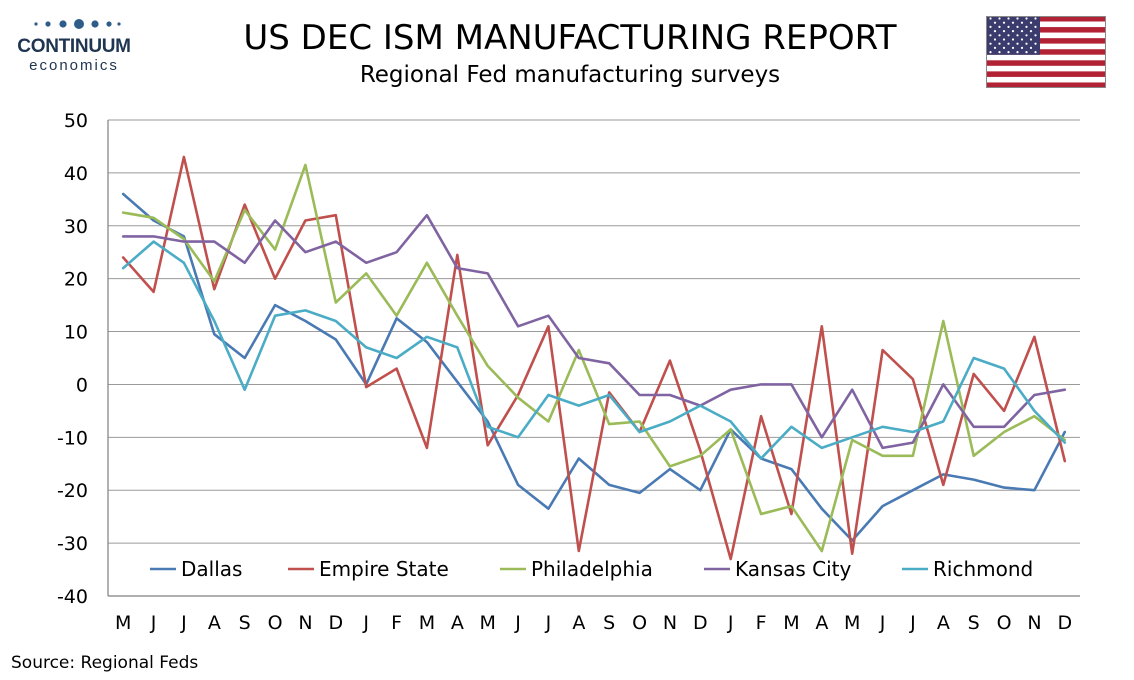 The width and height of the screenshot is (1134, 680). I want to click on continuum-logo: CONTINUUM economics, so click(74, 46).